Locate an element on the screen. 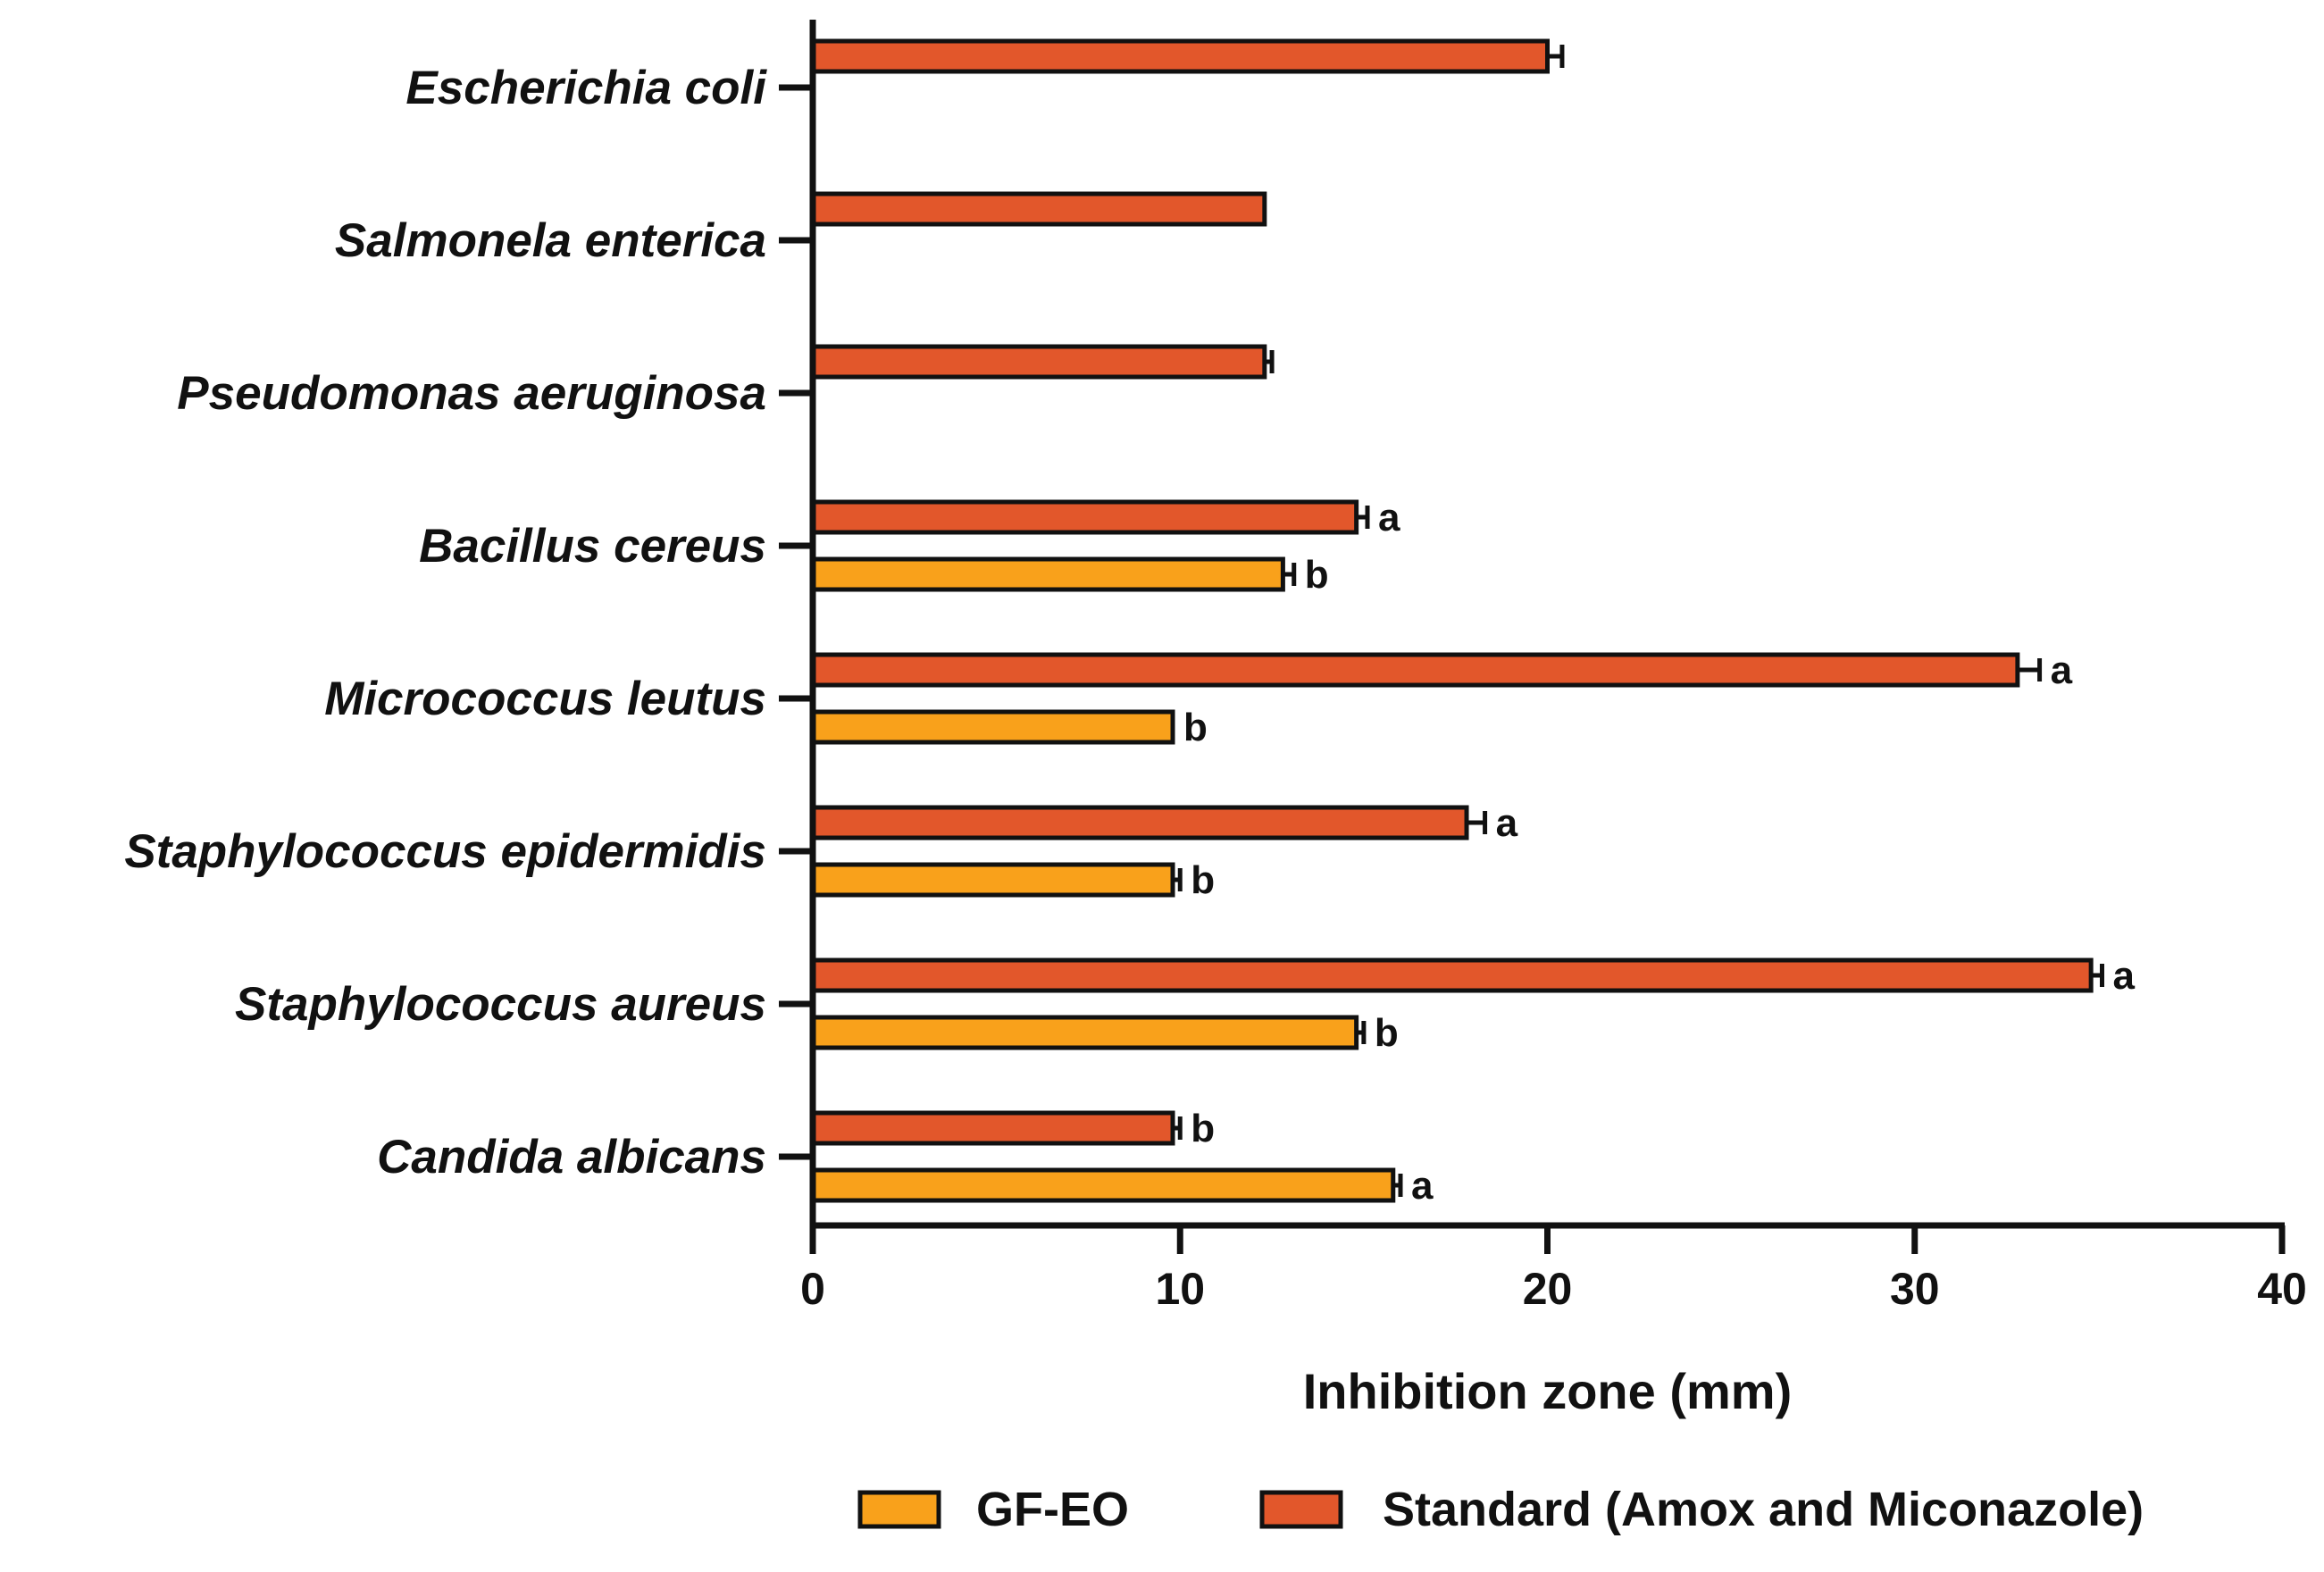  legend-standard-swatch is located at coordinates (1301, 1509).